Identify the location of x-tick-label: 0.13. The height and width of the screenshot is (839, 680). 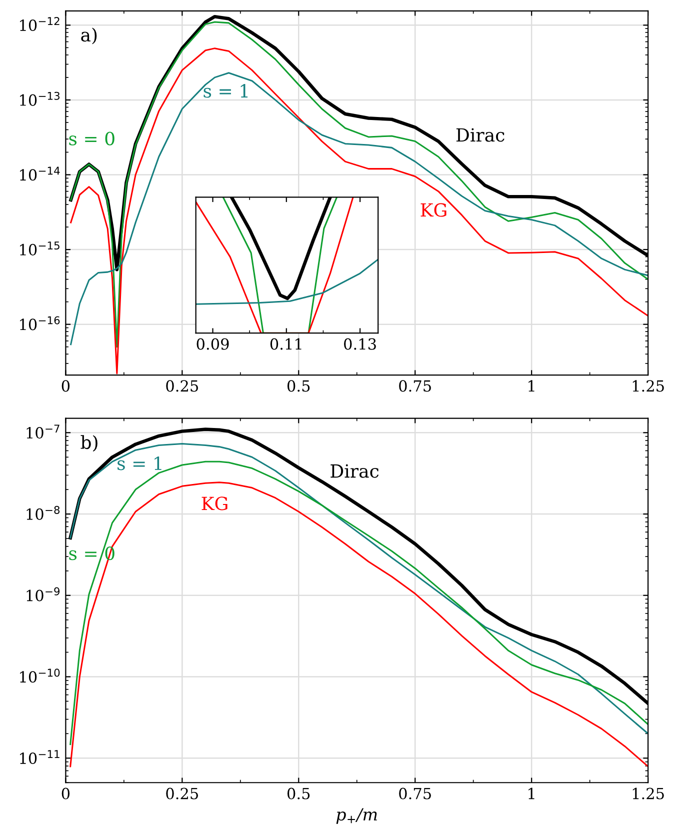
(360, 344).